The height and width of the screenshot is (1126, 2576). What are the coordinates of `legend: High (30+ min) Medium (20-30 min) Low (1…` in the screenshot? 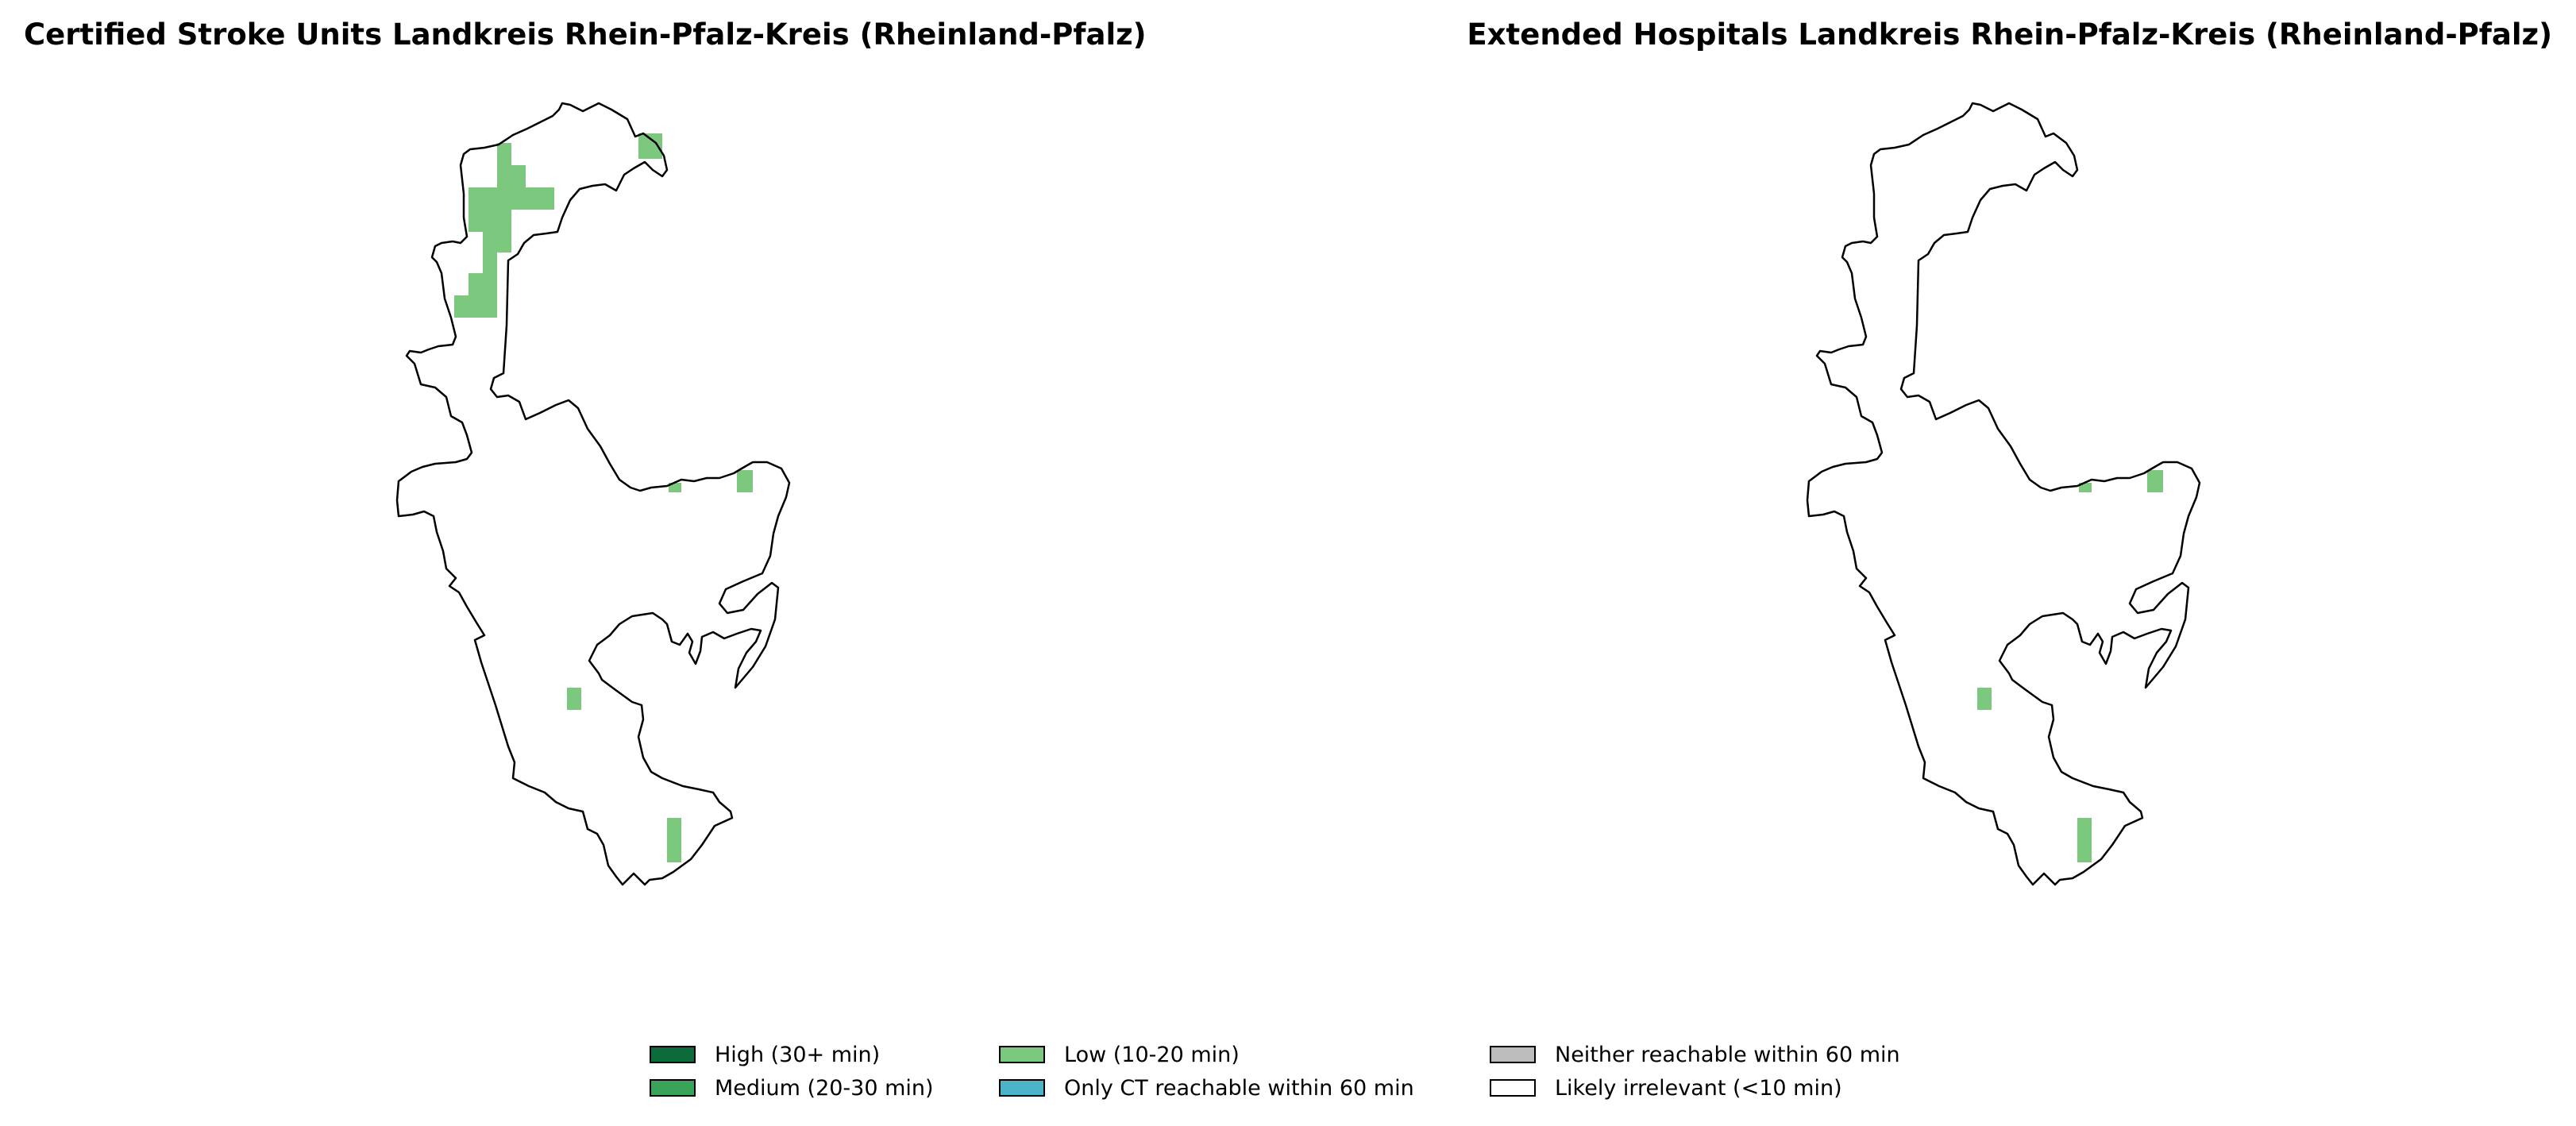 It's located at (1301, 1080).